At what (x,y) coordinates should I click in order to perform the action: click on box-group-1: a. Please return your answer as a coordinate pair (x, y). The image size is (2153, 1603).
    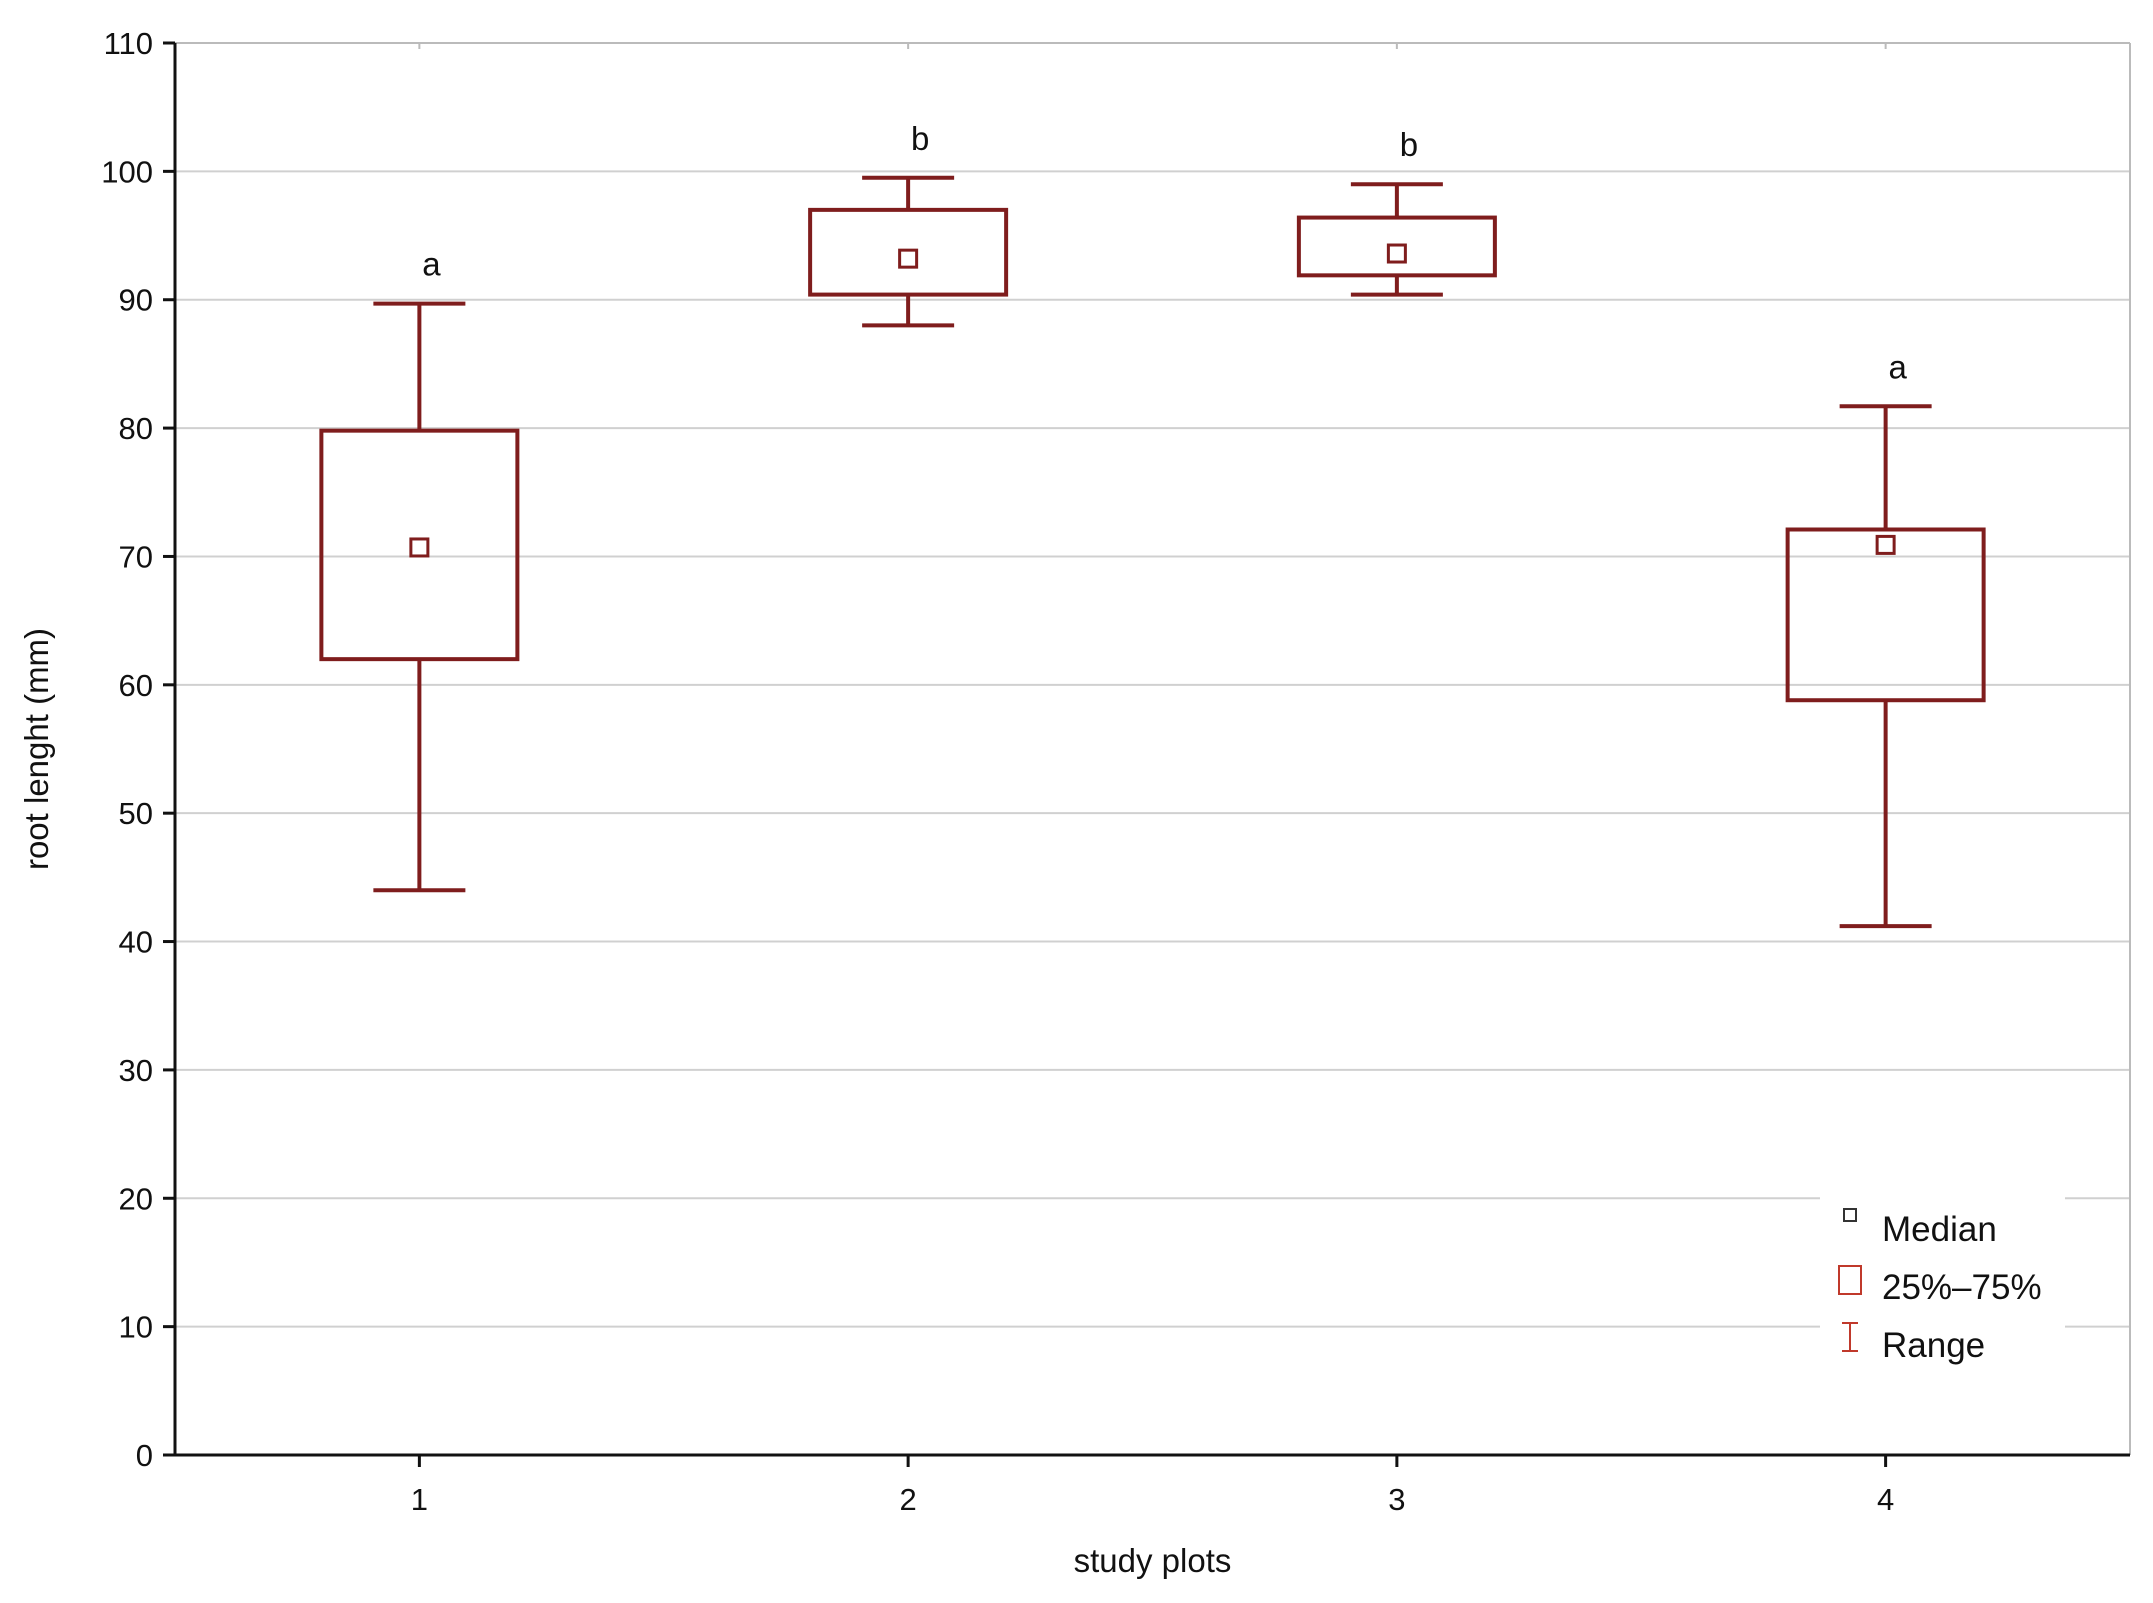
    Looking at the image, I should click on (419, 569).